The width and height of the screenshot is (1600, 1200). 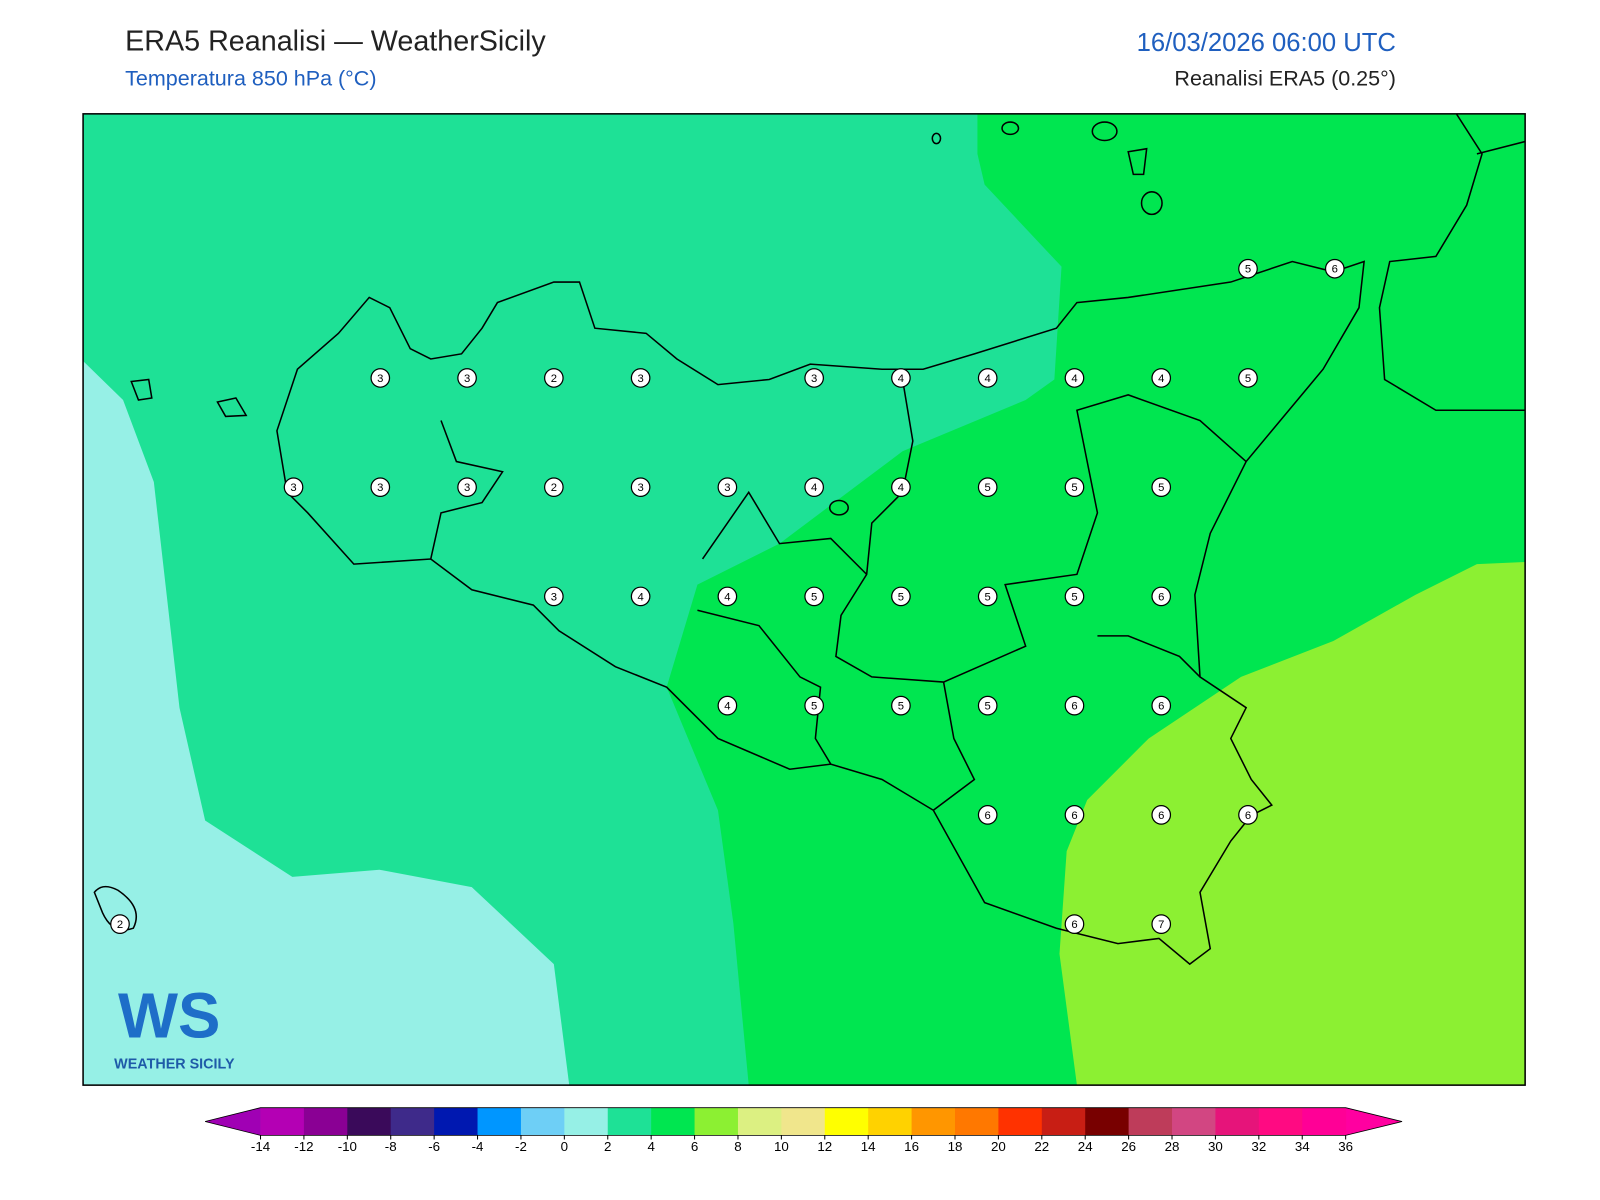 What do you see at coordinates (478, 1146) in the screenshot?
I see `colorbar-tick-label: -4` at bounding box center [478, 1146].